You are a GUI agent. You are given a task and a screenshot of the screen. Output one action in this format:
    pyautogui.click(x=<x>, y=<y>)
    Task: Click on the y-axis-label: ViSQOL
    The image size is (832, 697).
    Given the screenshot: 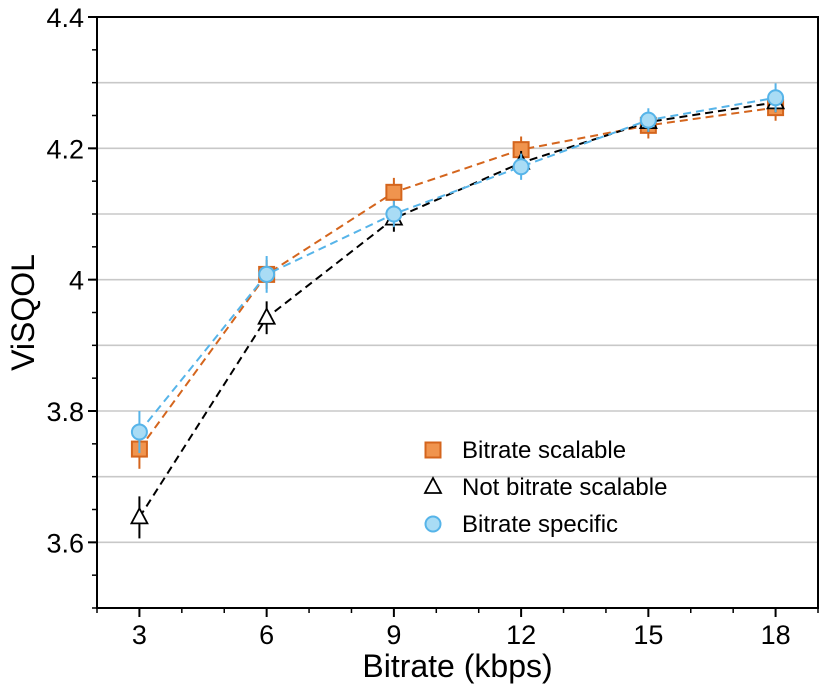 What is the action you would take?
    pyautogui.click(x=23, y=312)
    